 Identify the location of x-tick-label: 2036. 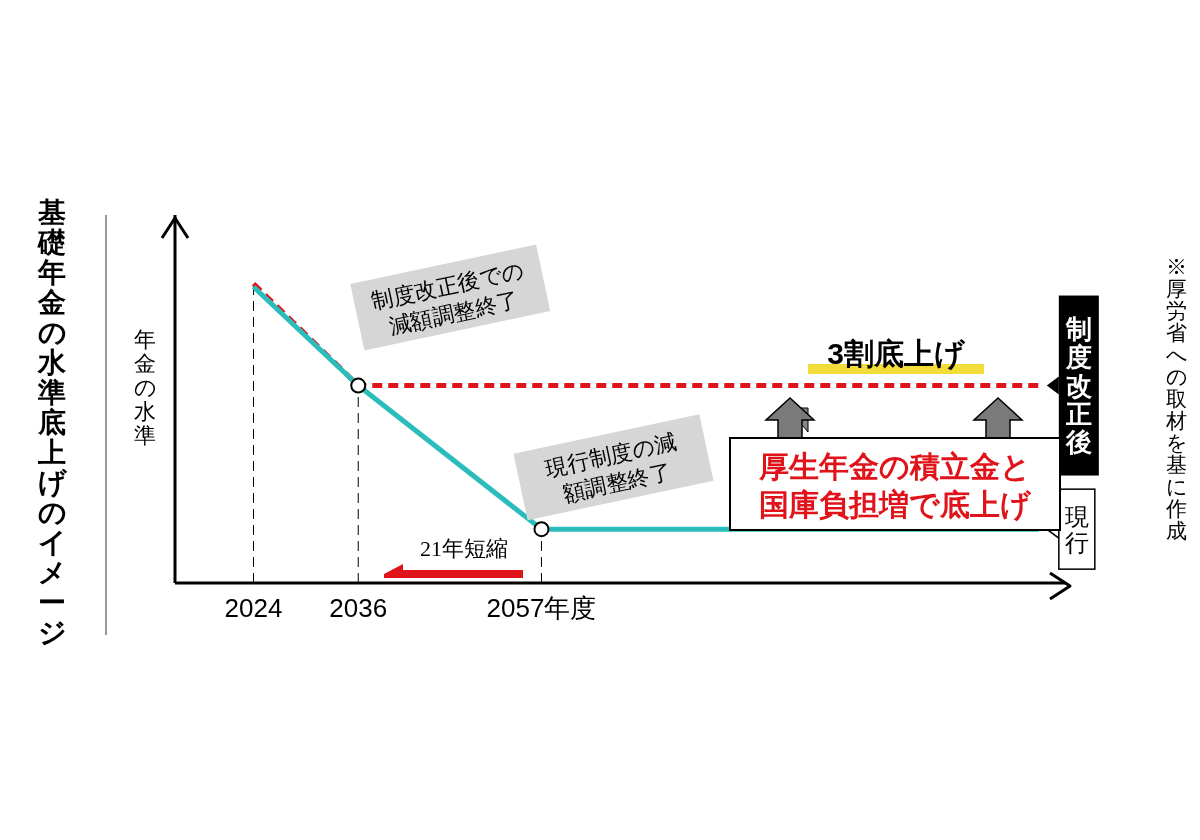
(358, 608).